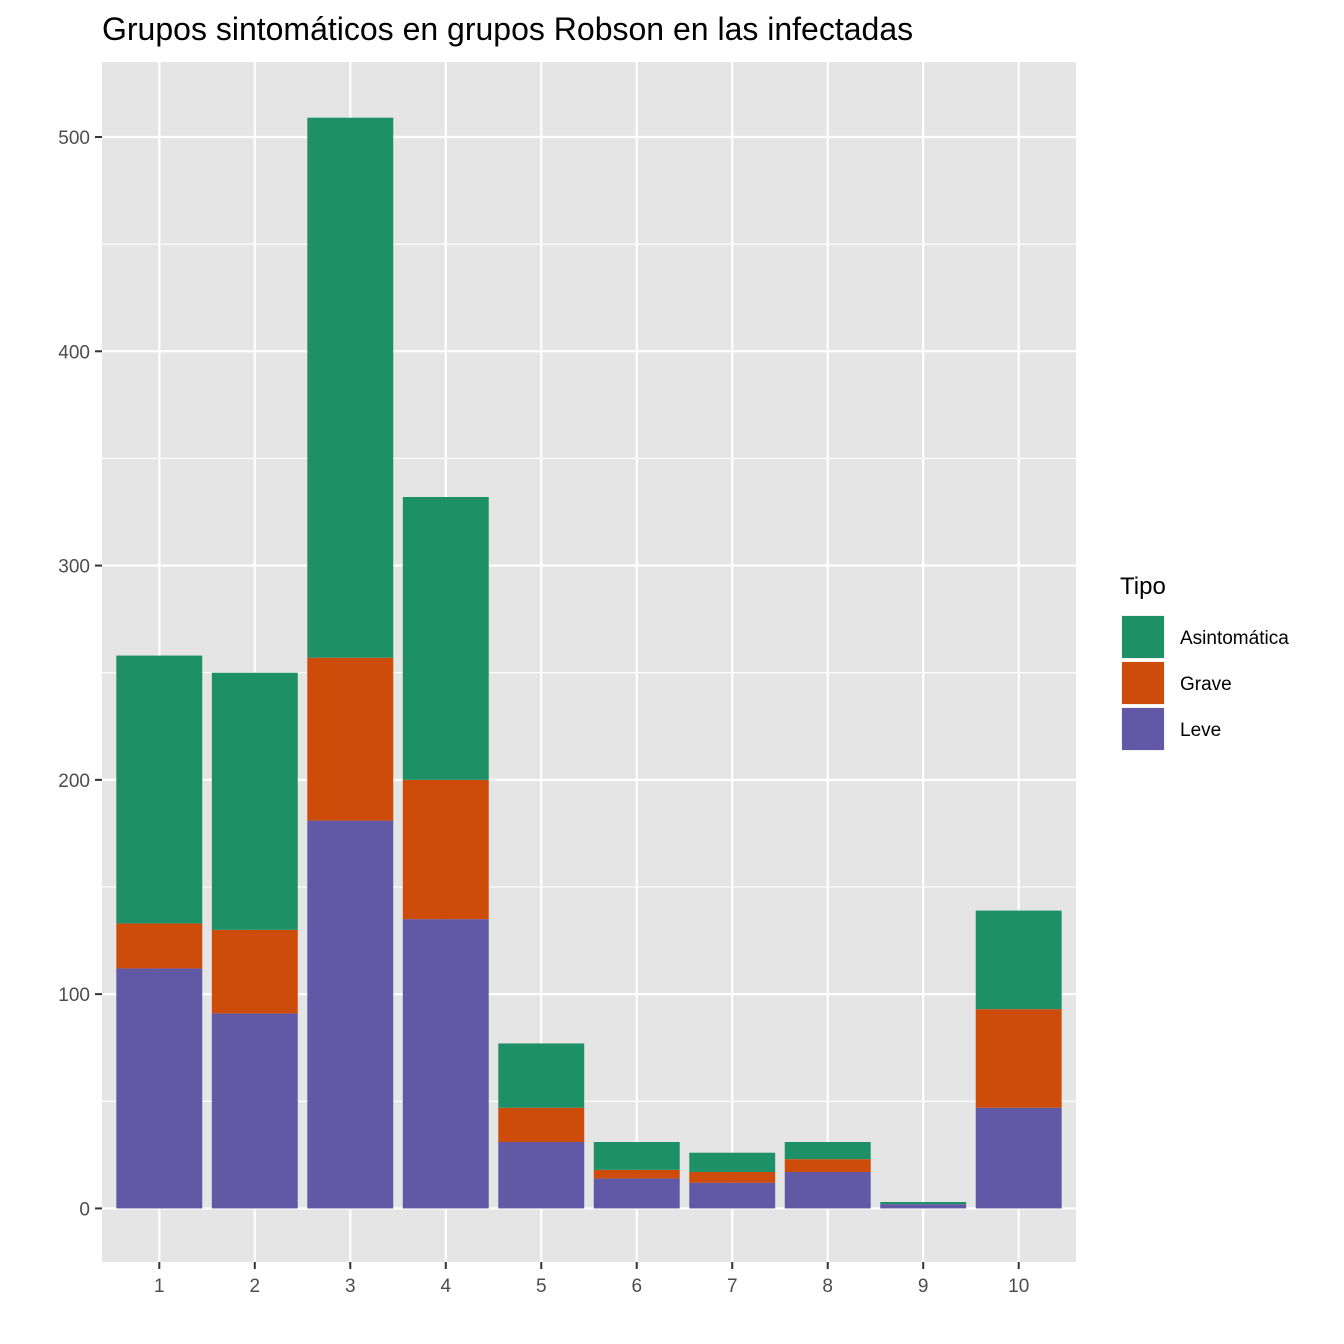  I want to click on legend-label: Asintomática, so click(1234, 638).